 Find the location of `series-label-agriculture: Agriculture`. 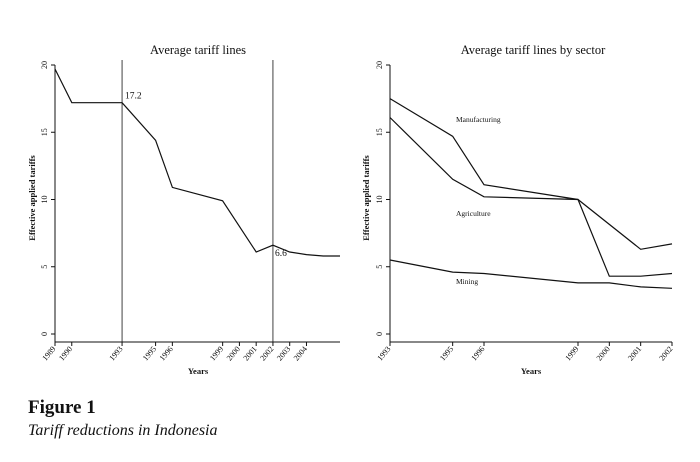

series-label-agriculture: Agriculture is located at coordinates (473, 213).